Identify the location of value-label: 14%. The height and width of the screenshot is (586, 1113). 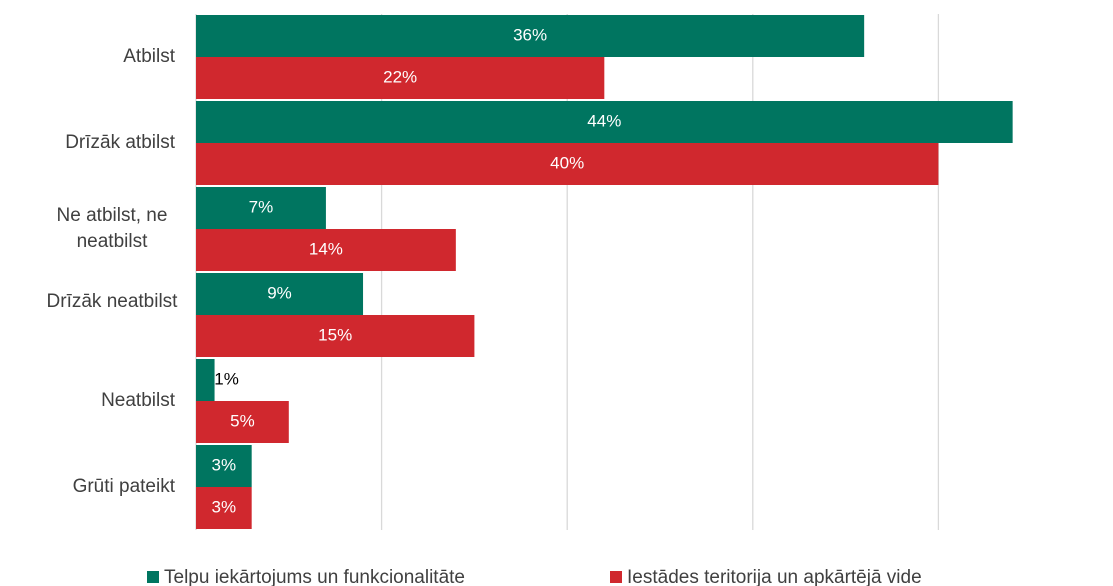
(326, 248).